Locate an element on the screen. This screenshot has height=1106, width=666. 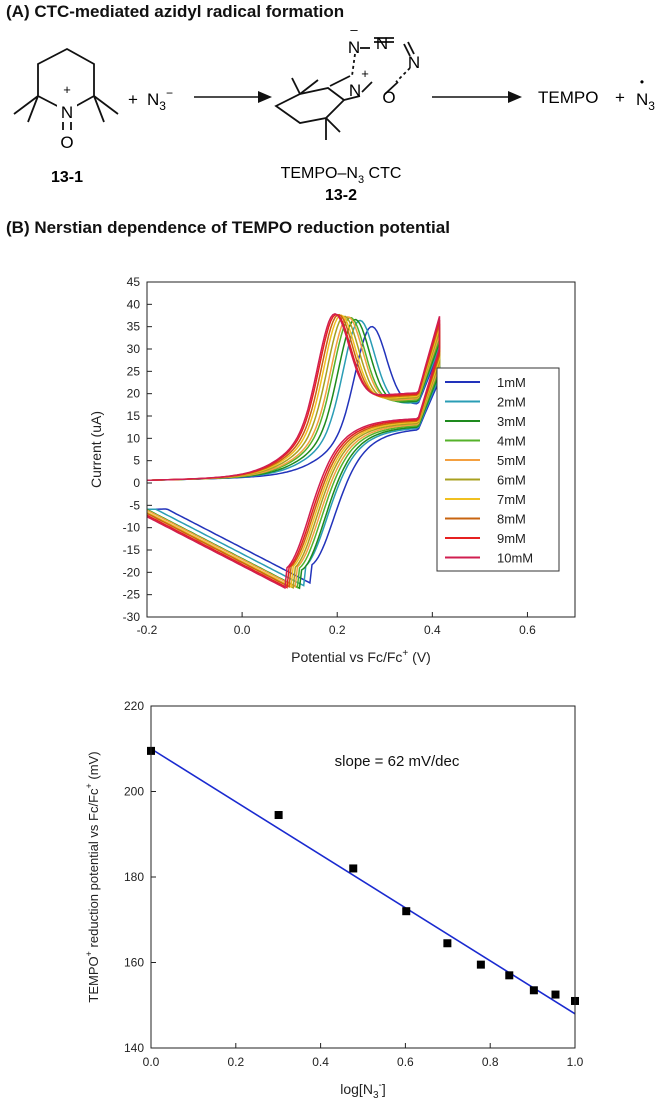
cv-y-axis-label: Current (uA) is located at coordinates (96, 449).